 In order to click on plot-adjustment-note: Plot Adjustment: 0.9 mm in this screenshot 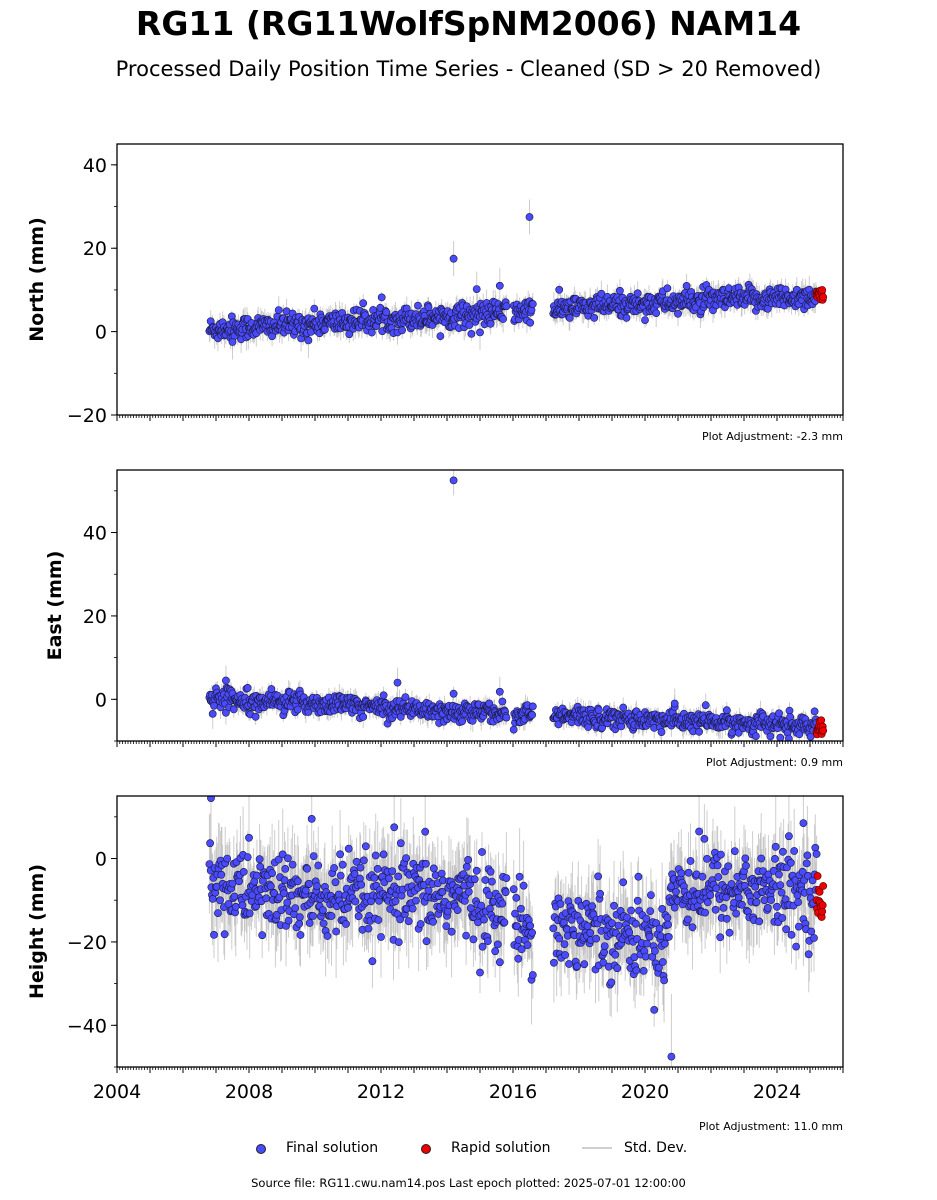, I will do `click(774, 762)`.